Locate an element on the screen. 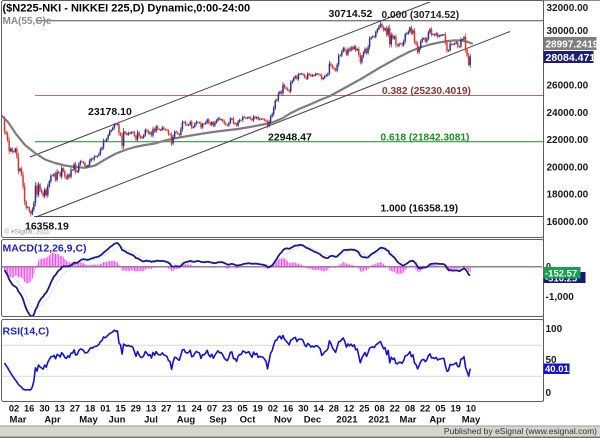 The height and width of the screenshot is (438, 600). svg-text: 22948.47 is located at coordinates (290, 137).